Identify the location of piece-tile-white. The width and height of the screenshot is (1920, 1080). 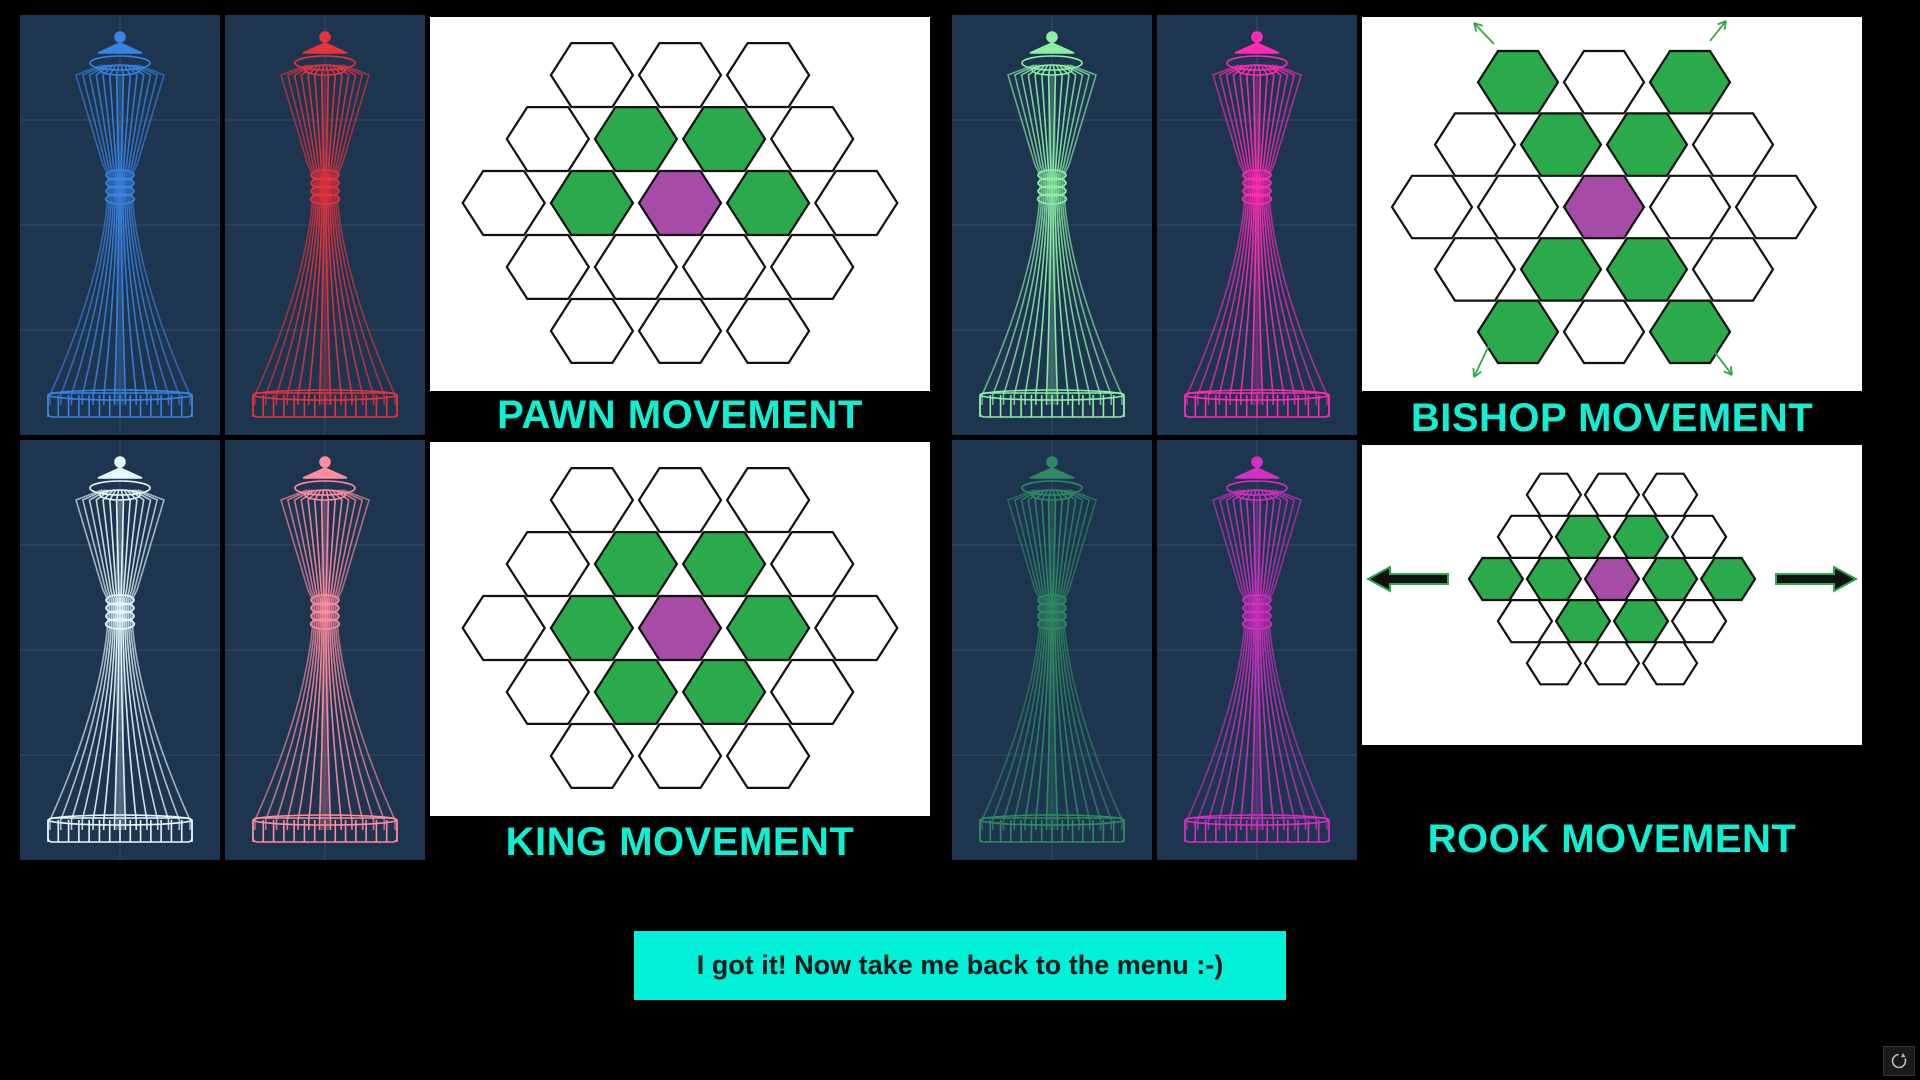
(120, 650).